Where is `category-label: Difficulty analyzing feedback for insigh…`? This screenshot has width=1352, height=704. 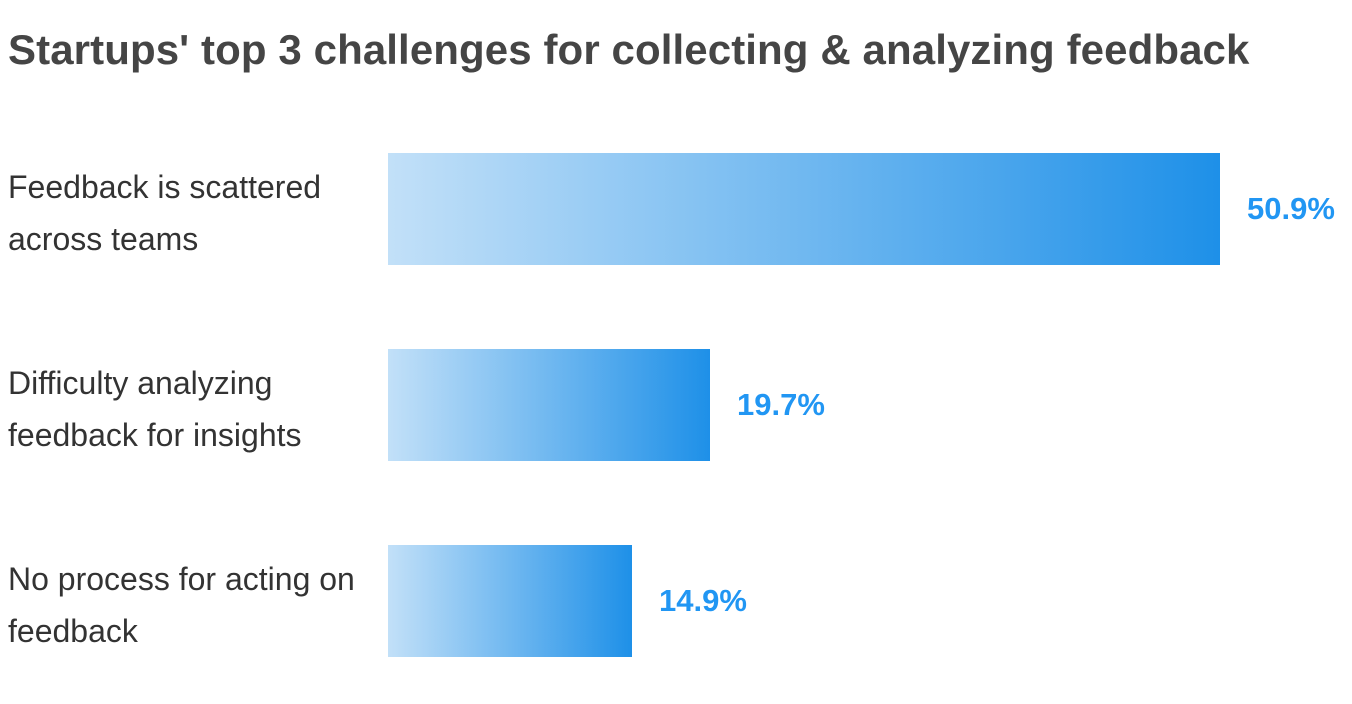 category-label: Difficulty analyzing feedback for insigh… is located at coordinates (155, 409).